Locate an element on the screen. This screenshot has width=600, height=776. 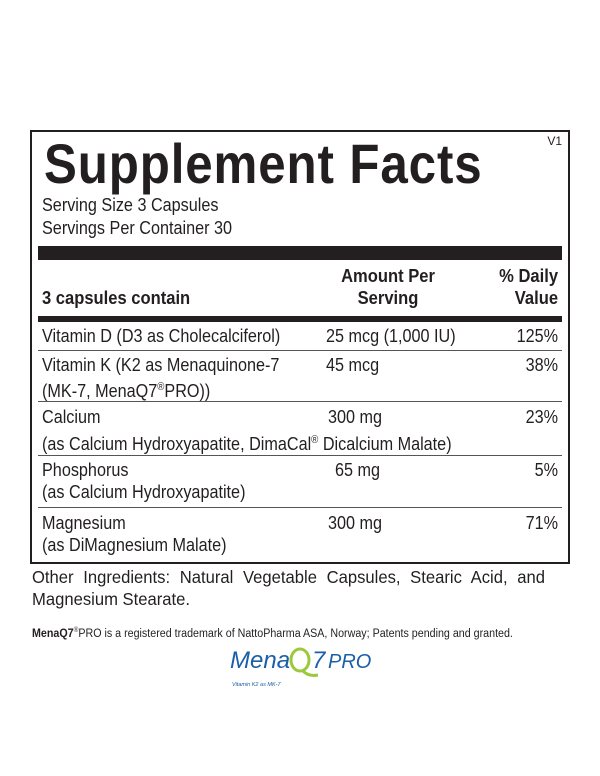
nutrient-dv: 71% is located at coordinates (541, 523).